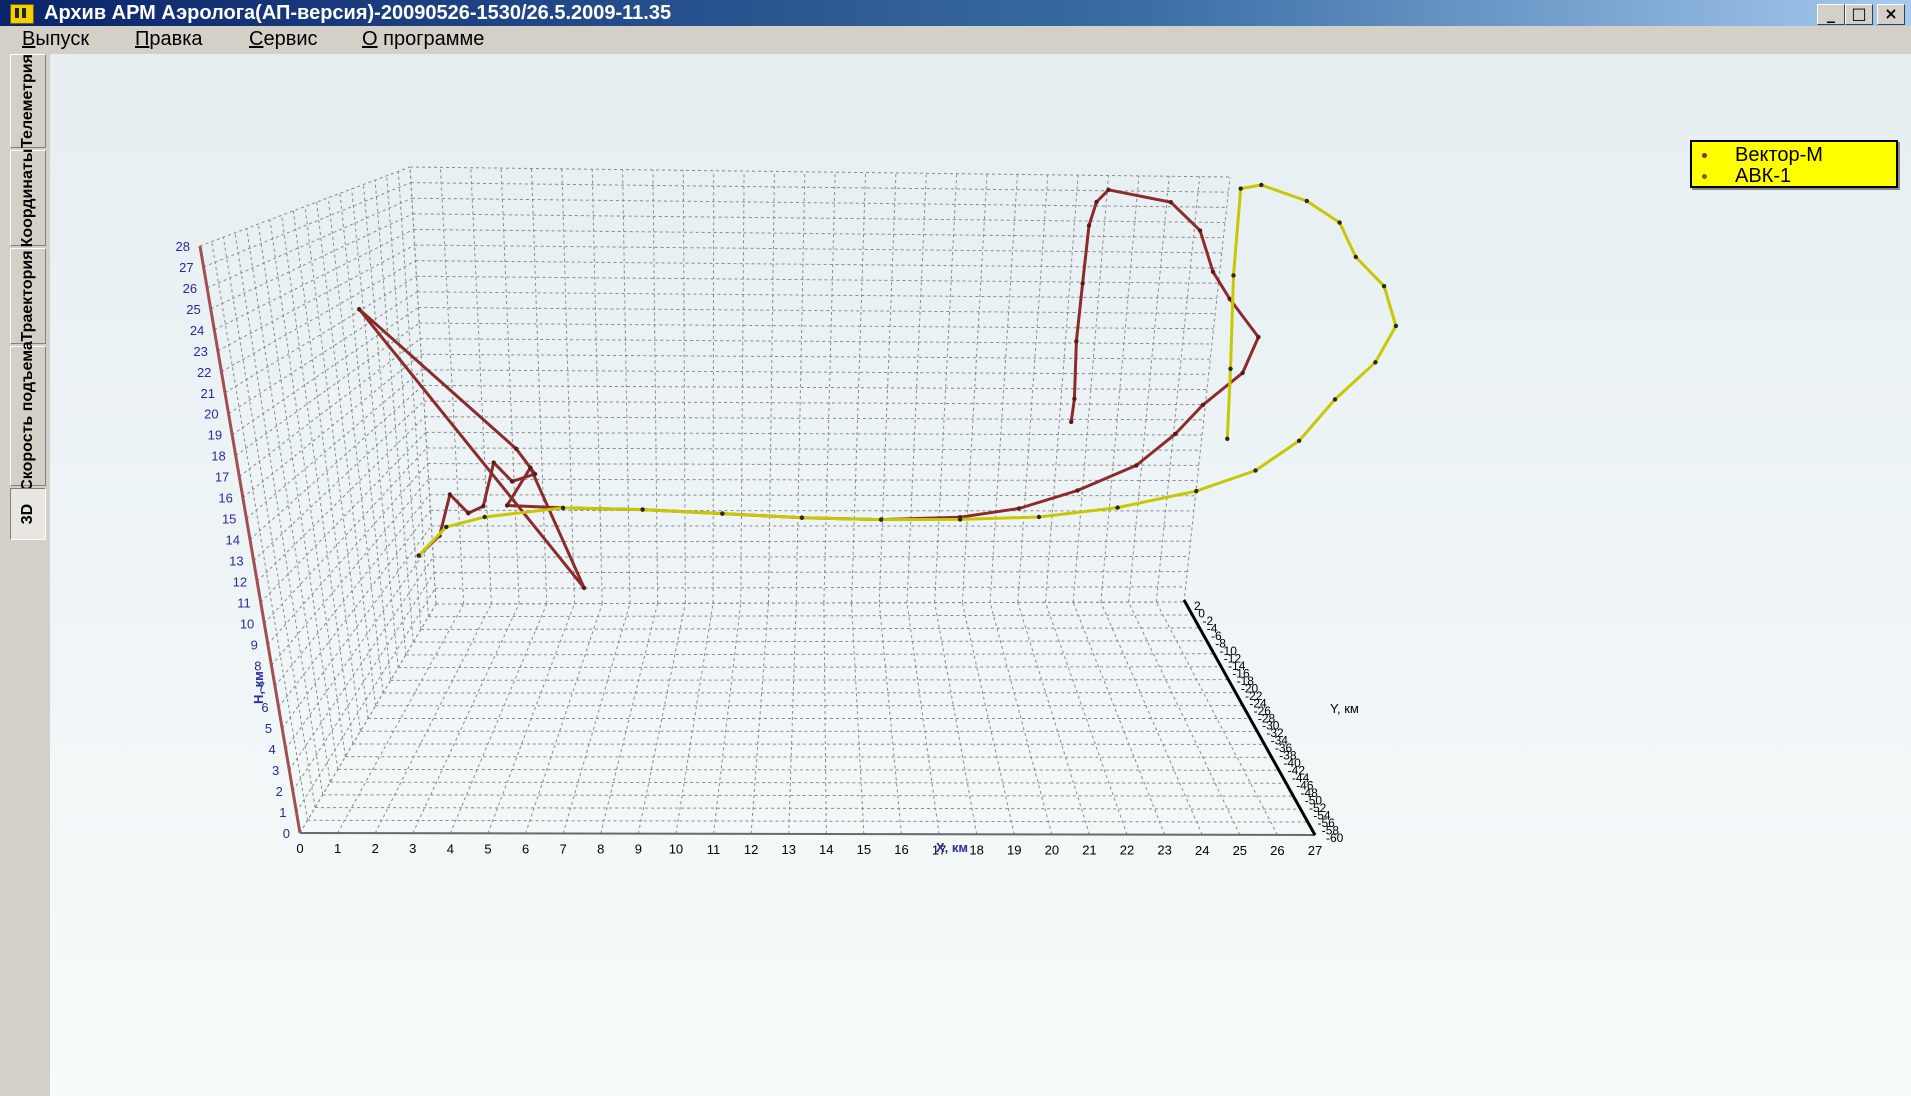 This screenshot has width=1911, height=1096. I want to click on h-tick-label: 6, so click(264, 707).